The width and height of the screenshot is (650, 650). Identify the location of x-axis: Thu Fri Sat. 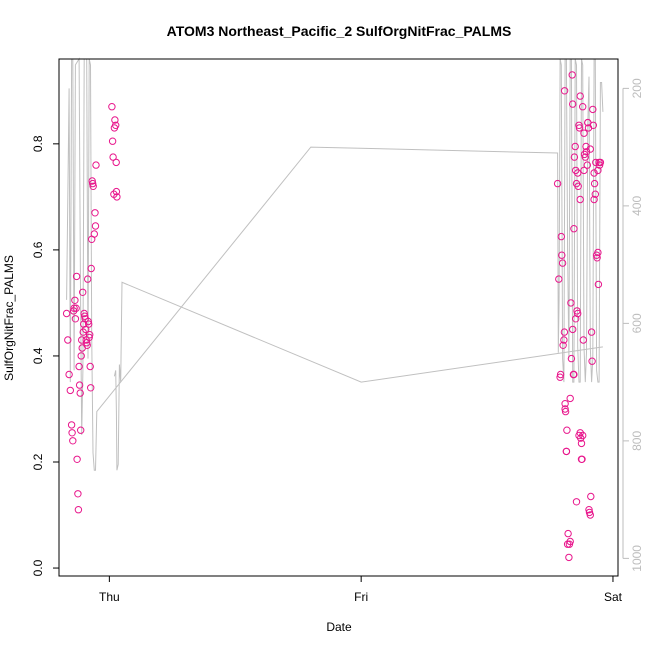
(361, 590).